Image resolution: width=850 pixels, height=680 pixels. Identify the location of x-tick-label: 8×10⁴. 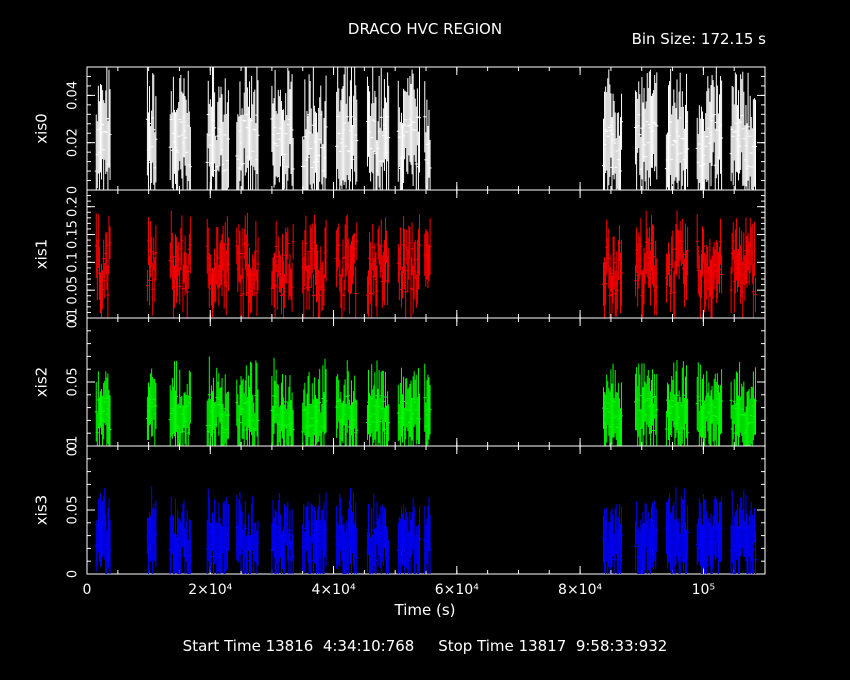
(580, 590).